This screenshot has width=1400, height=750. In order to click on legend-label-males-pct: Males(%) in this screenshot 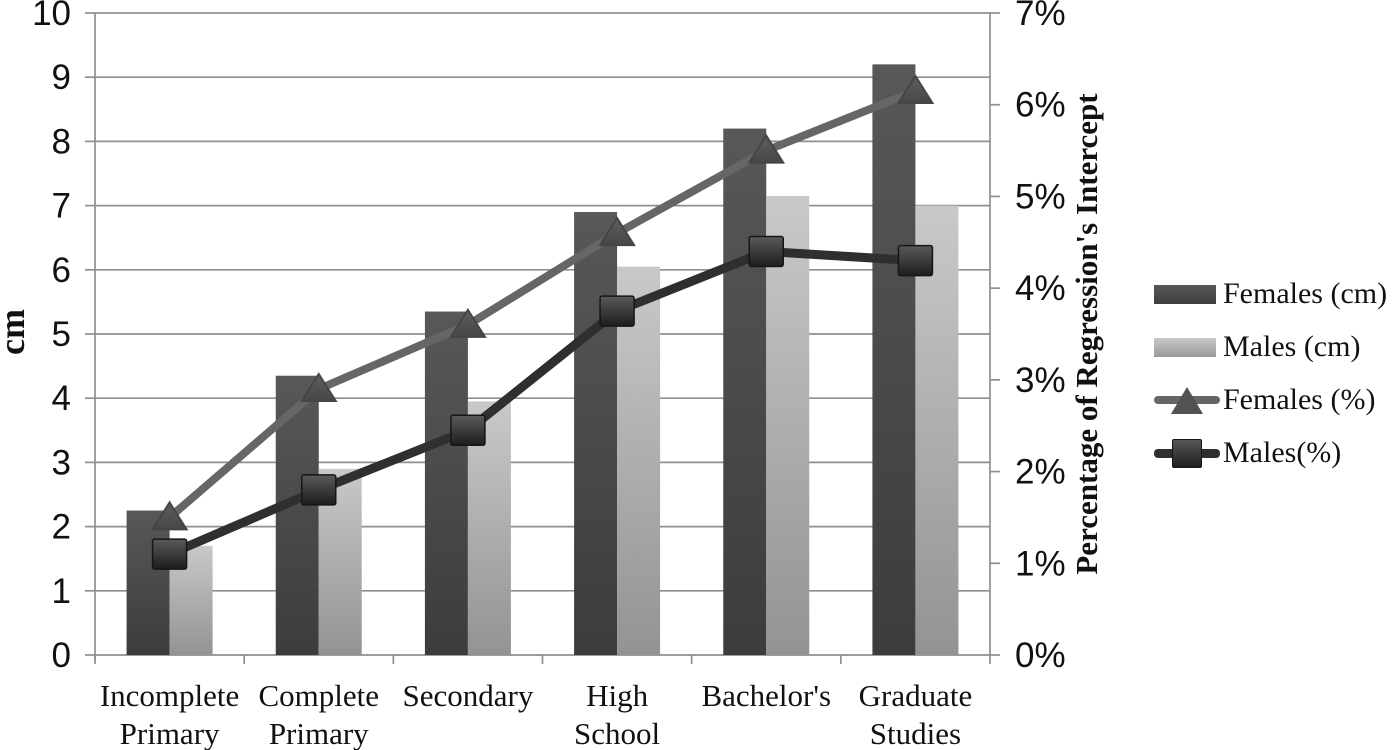, I will do `click(1282, 452)`.